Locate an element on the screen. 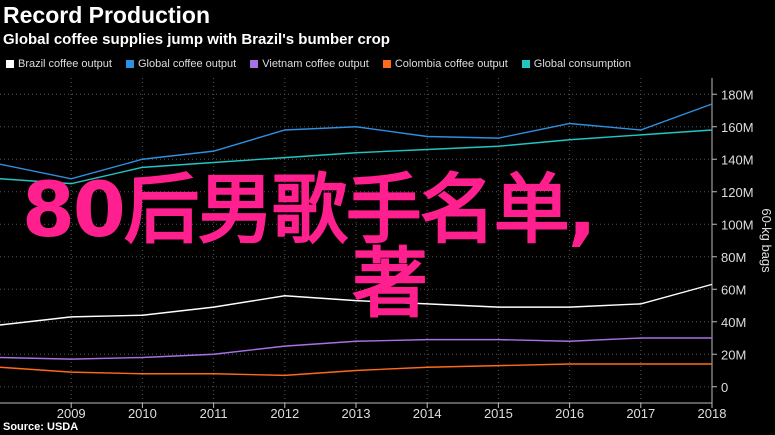  legend-item: Global coffee output is located at coordinates (181, 64).